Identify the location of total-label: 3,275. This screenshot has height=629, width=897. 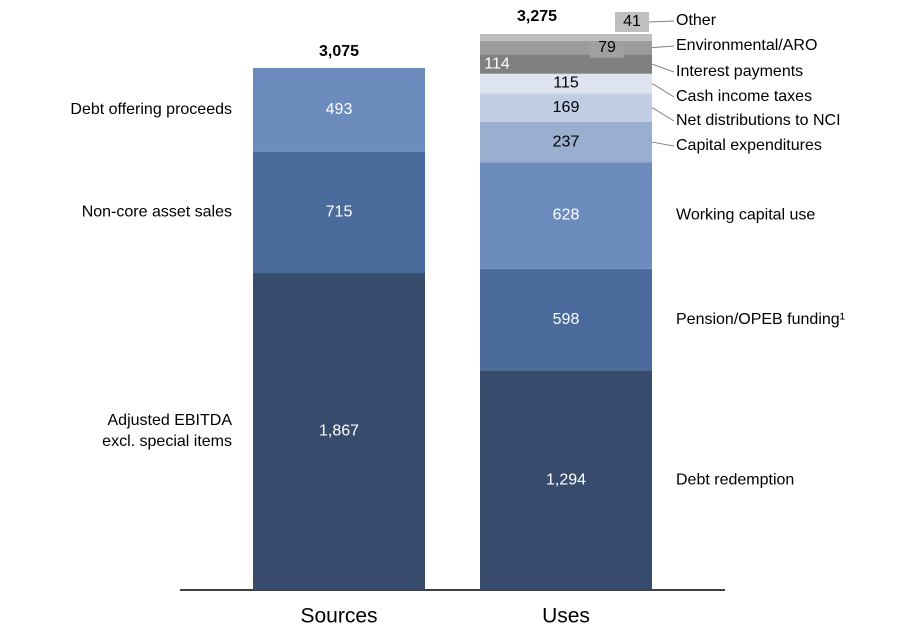
(537, 16).